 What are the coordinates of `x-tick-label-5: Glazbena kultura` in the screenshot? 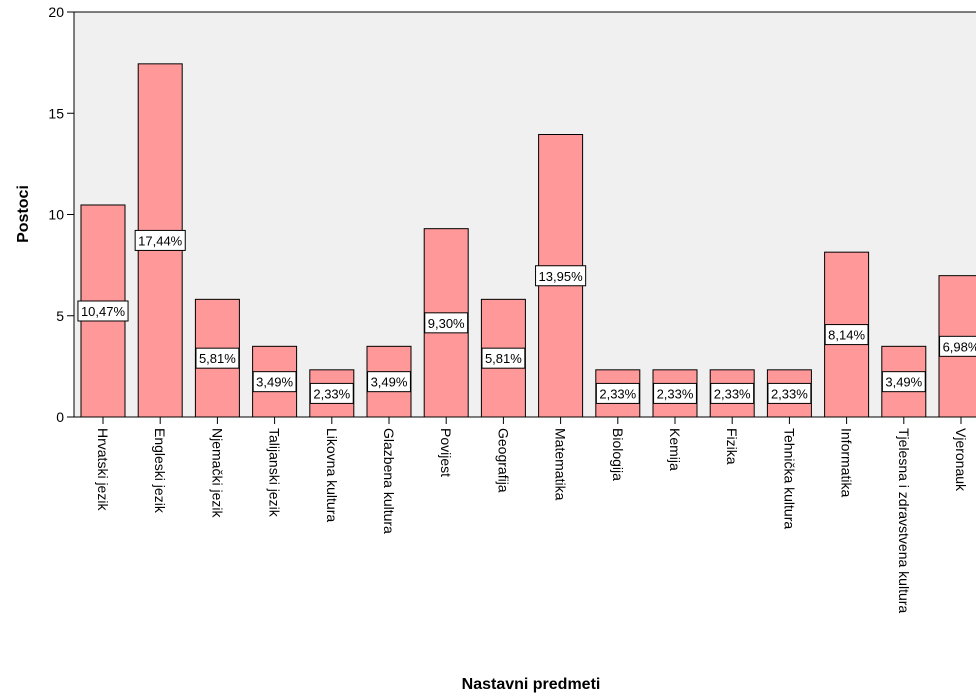 It's located at (389, 481).